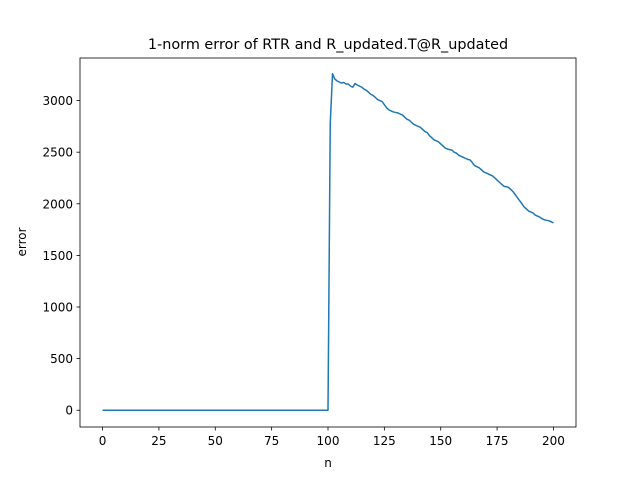 This screenshot has height=484, width=640. Describe the element at coordinates (61, 359) in the screenshot. I see `y-tick-label: 500` at that location.